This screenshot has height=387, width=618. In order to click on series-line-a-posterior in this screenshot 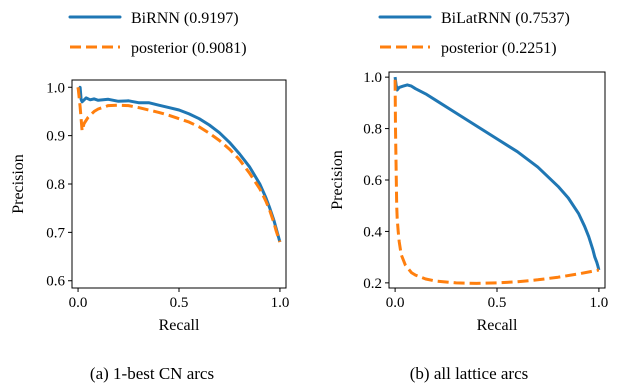, I will do `click(179, 165)`.